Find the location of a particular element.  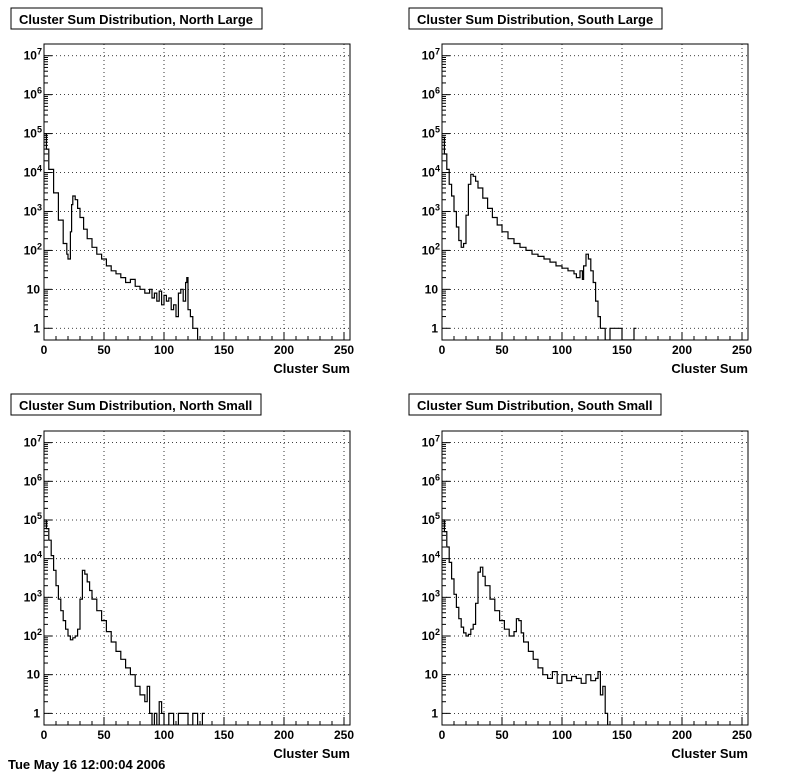

chart-title: Cluster Sum Distribution, South Small is located at coordinates (534, 405).